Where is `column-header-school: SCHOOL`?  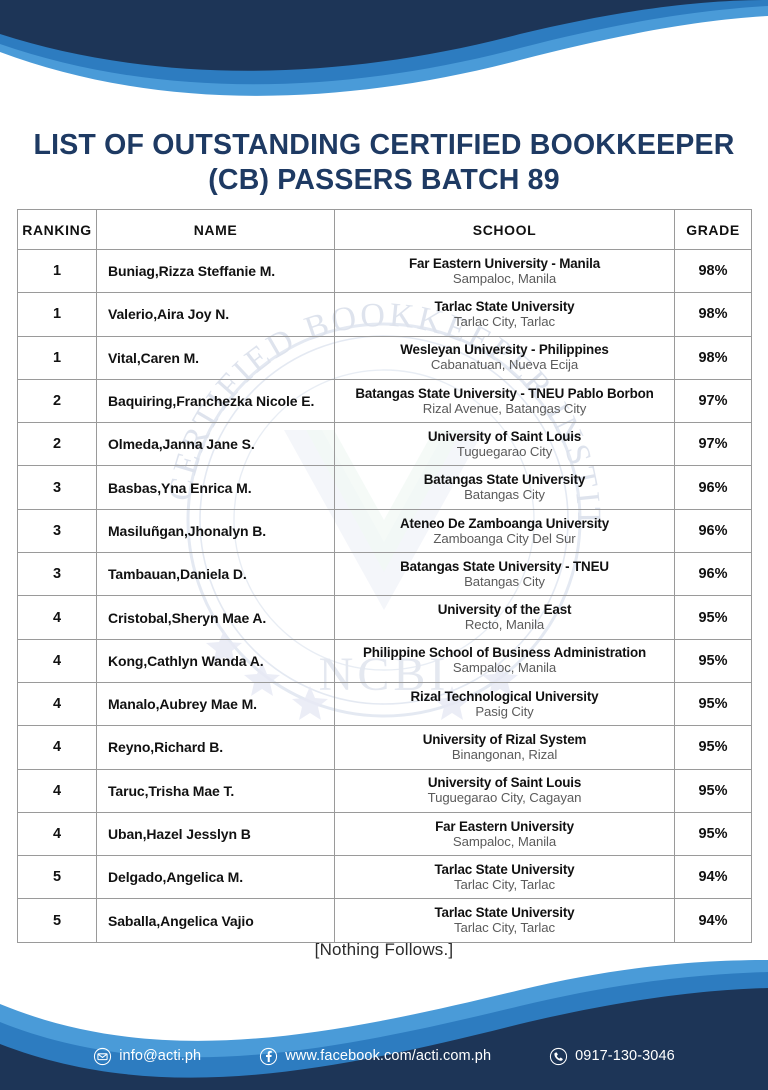
column-header-school: SCHOOL is located at coordinates (504, 229).